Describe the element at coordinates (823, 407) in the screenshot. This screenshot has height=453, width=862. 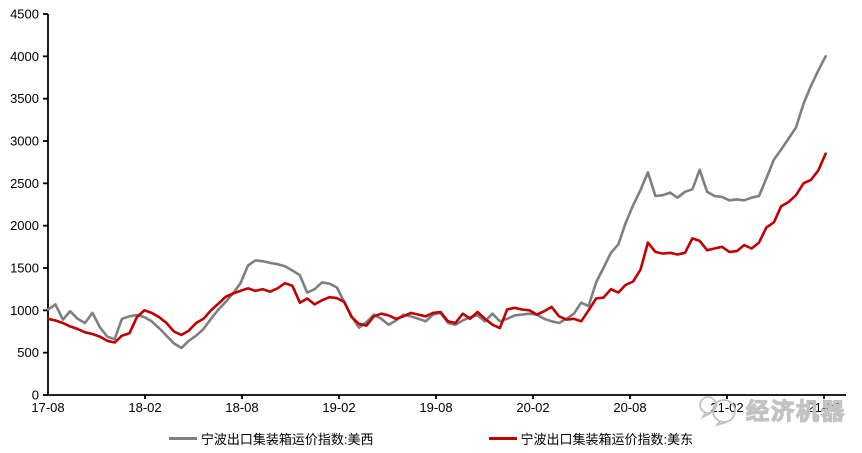
I see `x-tick-label: 21-08` at that location.